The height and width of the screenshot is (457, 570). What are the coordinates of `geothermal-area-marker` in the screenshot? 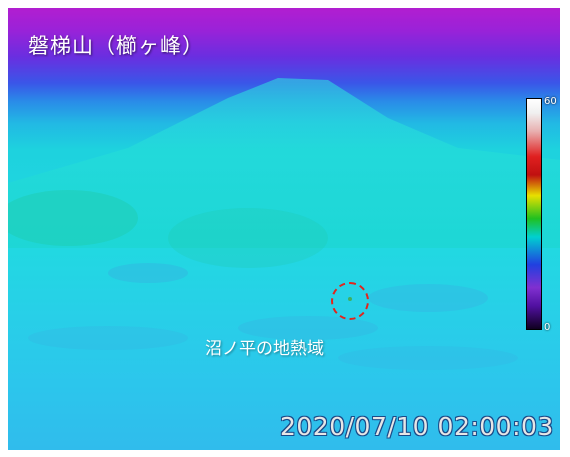 It's located at (350, 301).